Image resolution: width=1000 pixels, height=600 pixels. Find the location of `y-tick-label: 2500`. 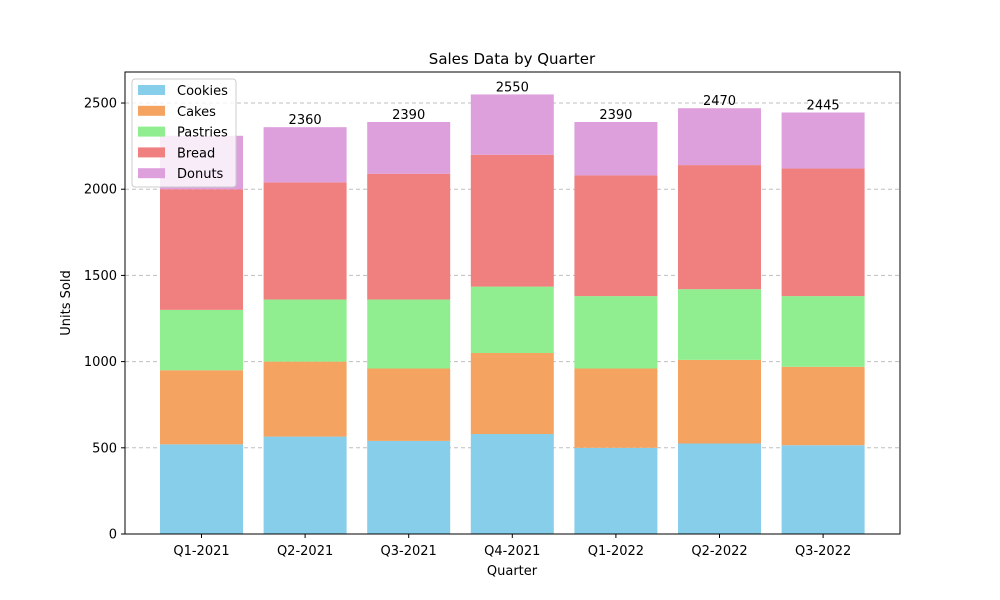

y-tick-label: 2500 is located at coordinates (100, 104).